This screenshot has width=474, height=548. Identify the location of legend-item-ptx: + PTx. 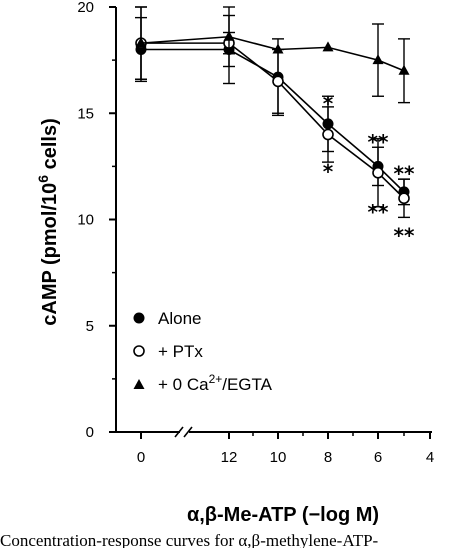
(168, 351).